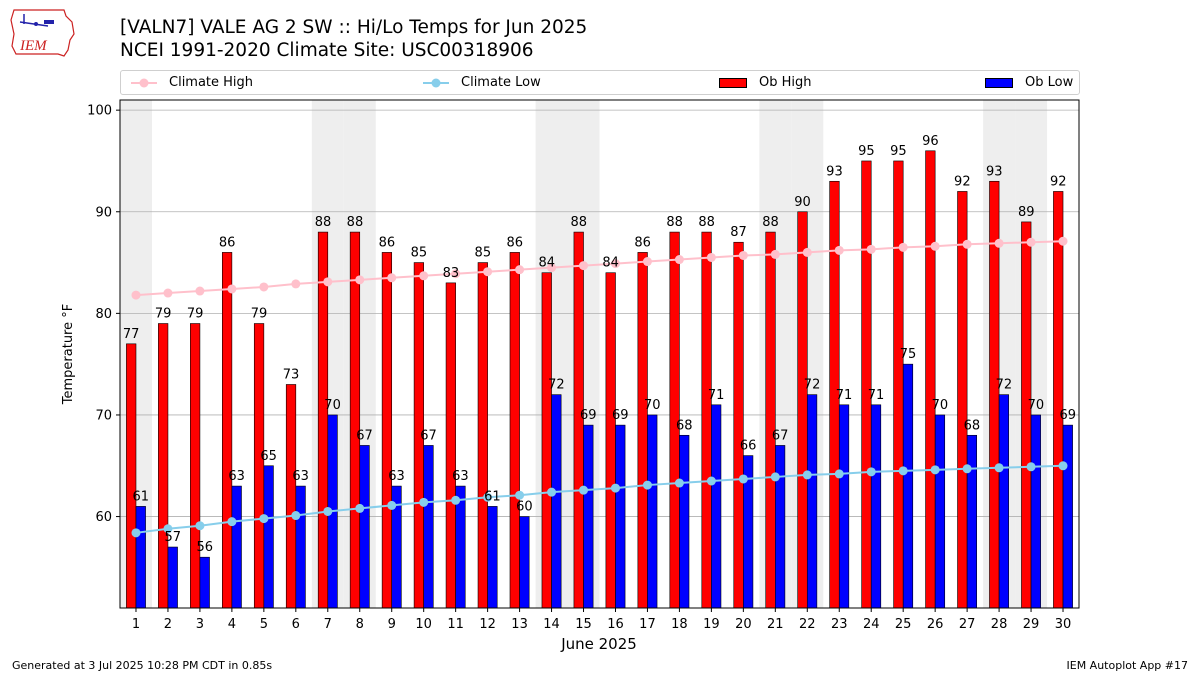 The width and height of the screenshot is (1200, 675). What do you see at coordinates (716, 395) in the screenshot?
I see `label-ob-low-19: 71` at bounding box center [716, 395].